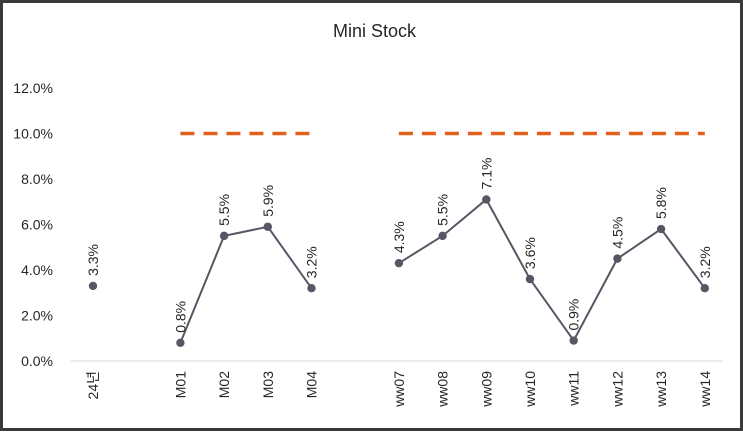 This screenshot has height=434, width=743. I want to click on x-tick-label: ww08, so click(443, 389).